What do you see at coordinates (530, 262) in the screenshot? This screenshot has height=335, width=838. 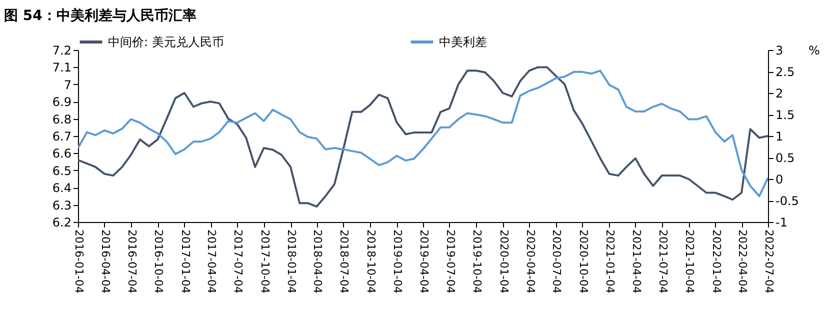 I see `x-tick-label: 2020-04-04` at bounding box center [530, 262].